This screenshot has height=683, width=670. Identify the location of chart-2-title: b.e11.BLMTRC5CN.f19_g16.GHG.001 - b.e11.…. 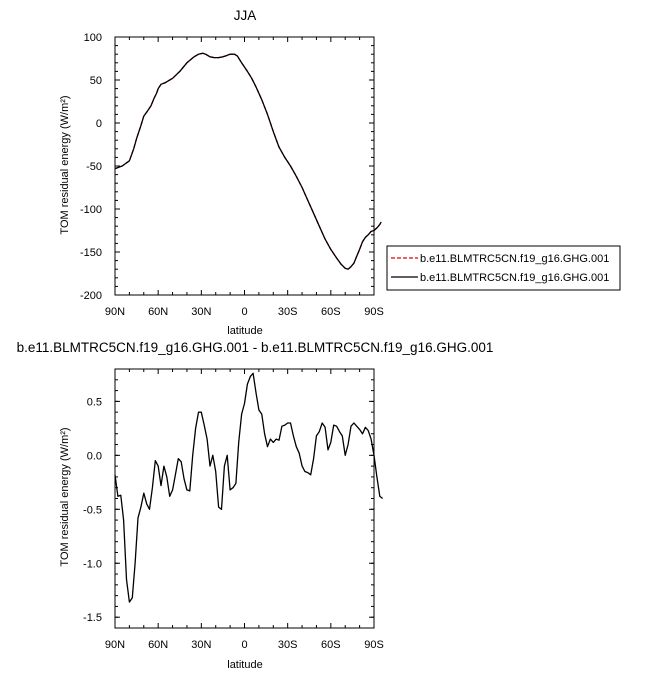
(255, 347).